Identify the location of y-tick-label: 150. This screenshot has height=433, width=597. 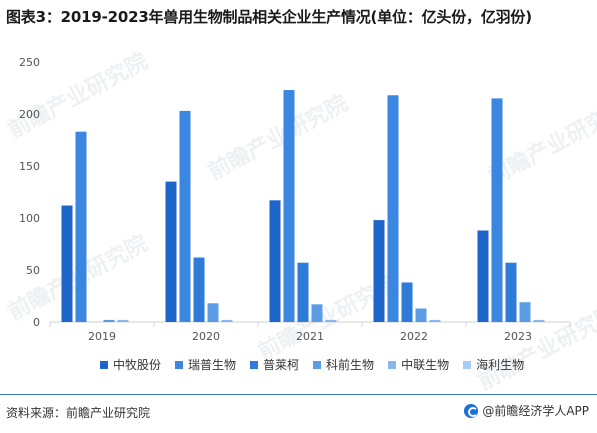
(29, 166).